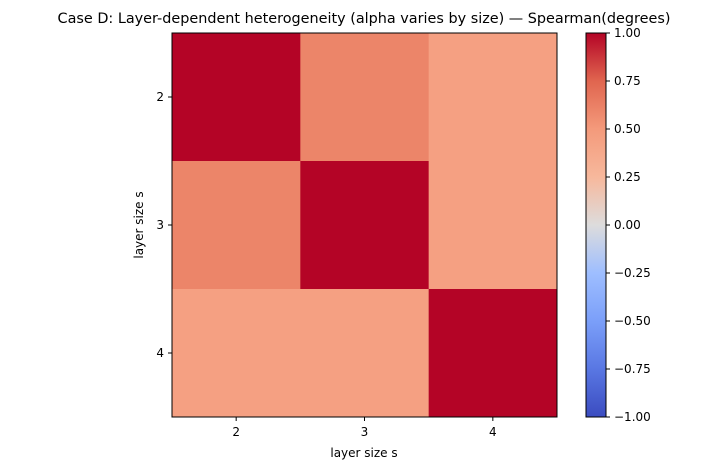  Describe the element at coordinates (627, 33) in the screenshot. I see `colorbar-tick-label: 1.00` at that location.